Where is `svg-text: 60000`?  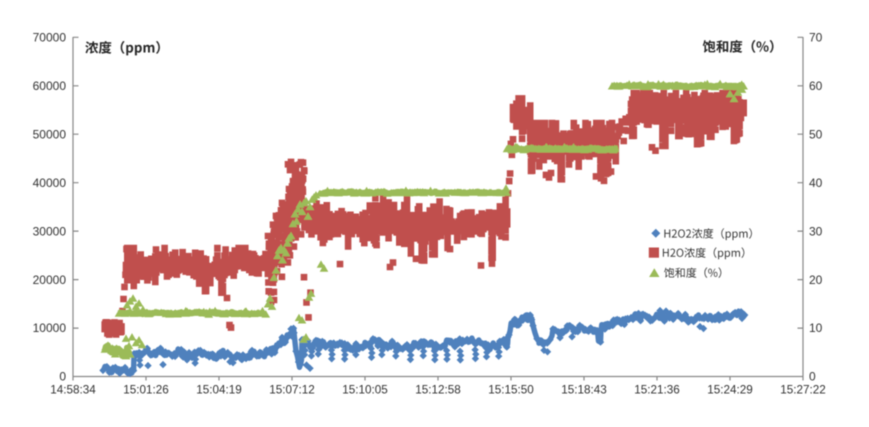
svg-text: 60000 is located at coordinates (50, 86).